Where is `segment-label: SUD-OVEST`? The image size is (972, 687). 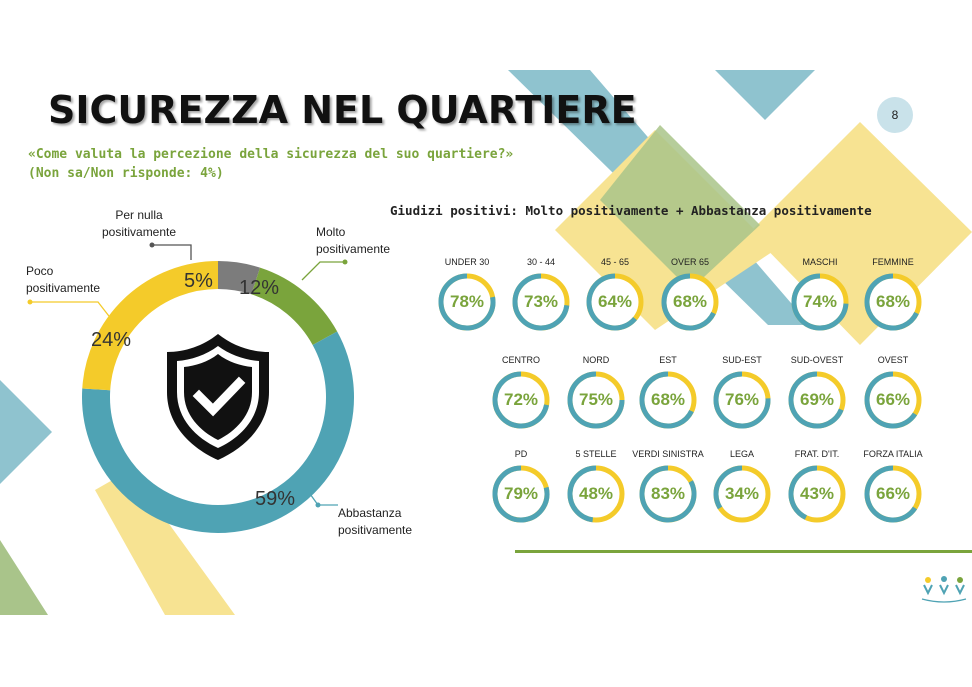 segment-label: SUD-OVEST is located at coordinates (817, 360).